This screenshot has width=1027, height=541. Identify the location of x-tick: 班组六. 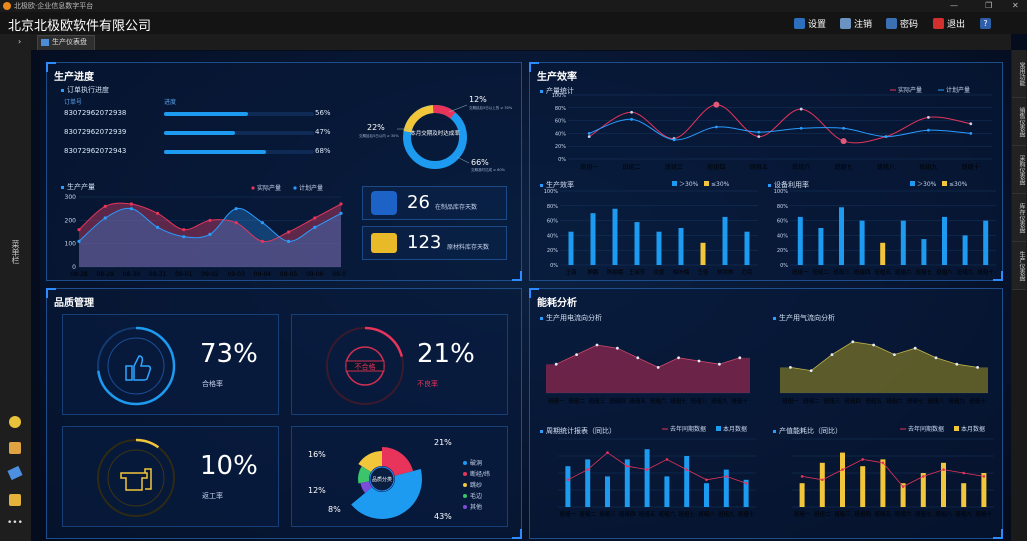
(658, 401).